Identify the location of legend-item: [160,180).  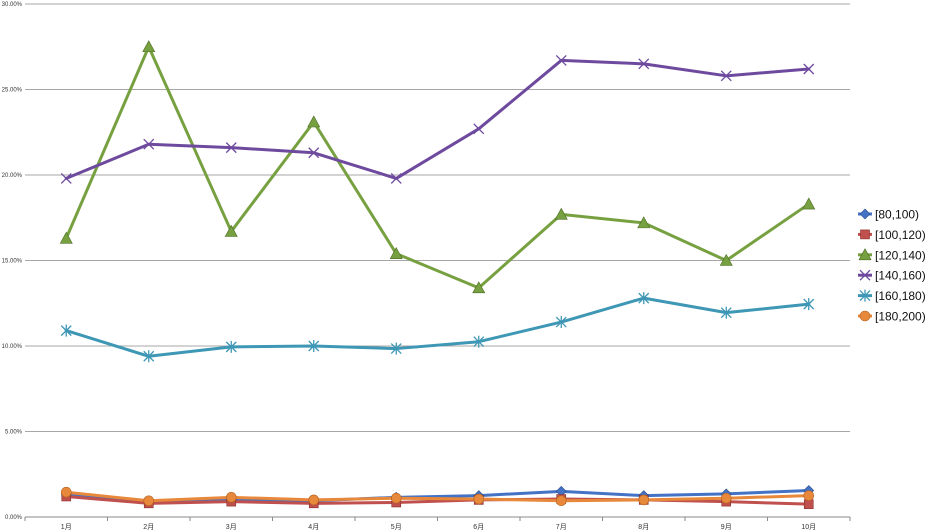
(892, 296).